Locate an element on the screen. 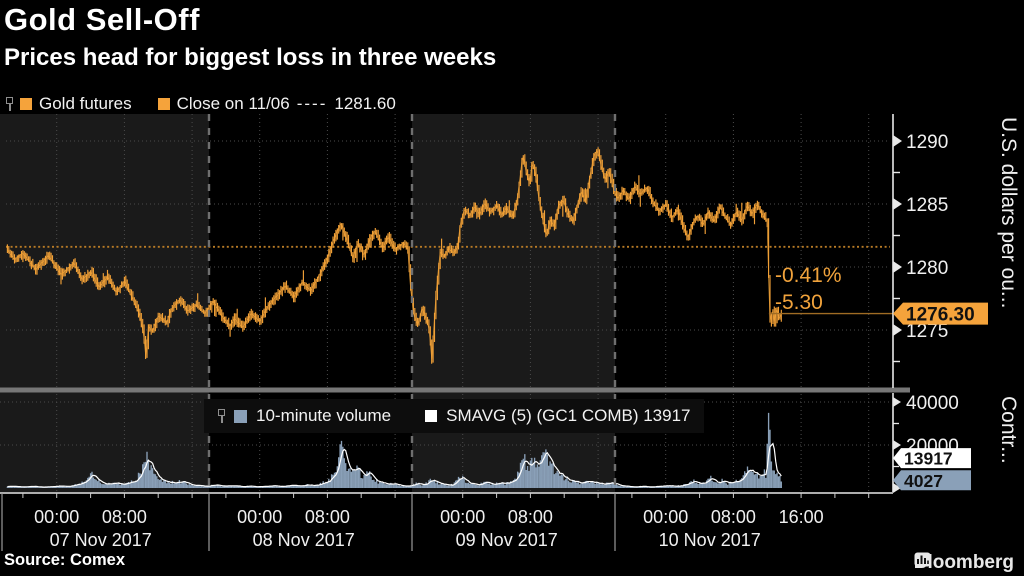 This screenshot has height=576, width=1024. last-price-tag: 1276.30 is located at coordinates (940, 314).